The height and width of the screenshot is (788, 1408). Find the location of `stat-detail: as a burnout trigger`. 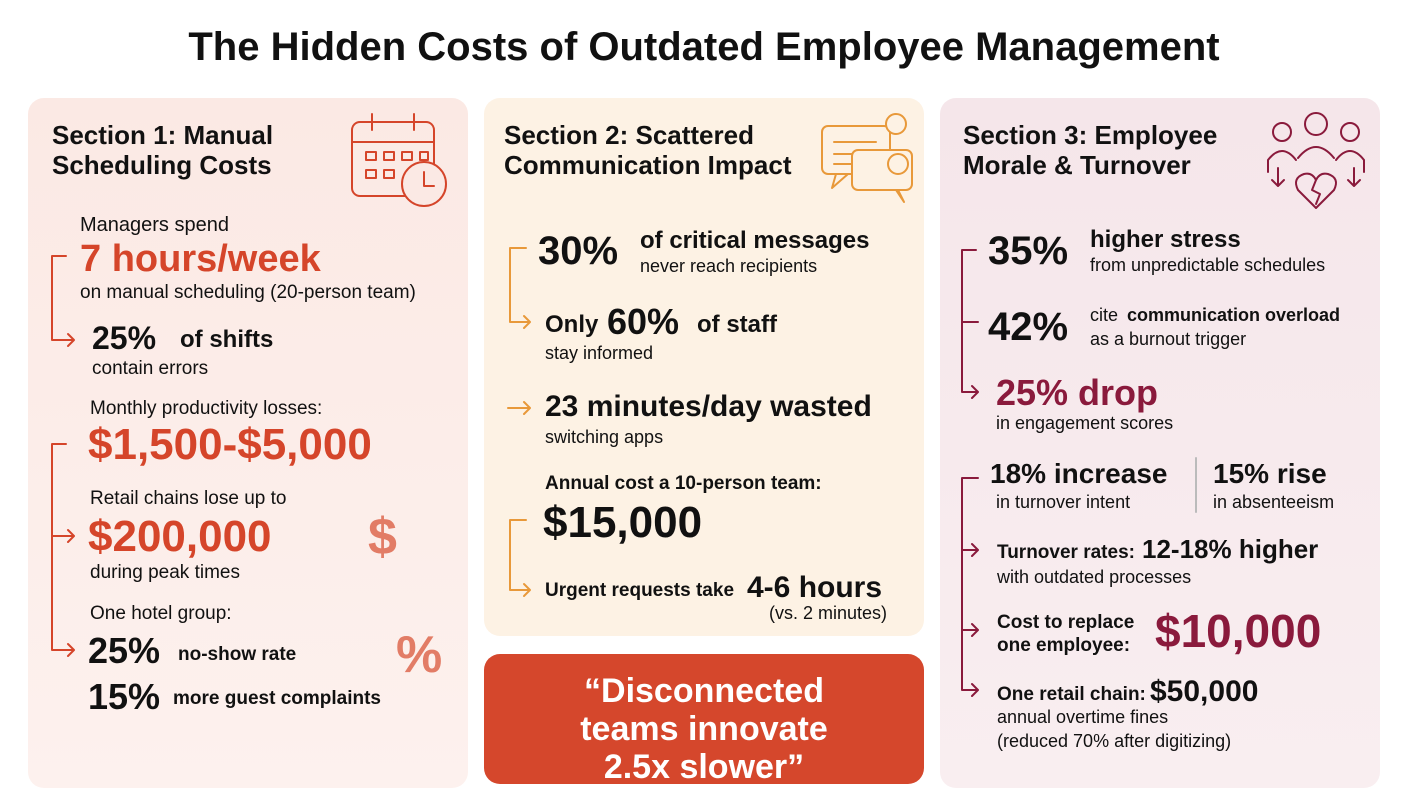

stat-detail: as a burnout trigger is located at coordinates (1168, 339).